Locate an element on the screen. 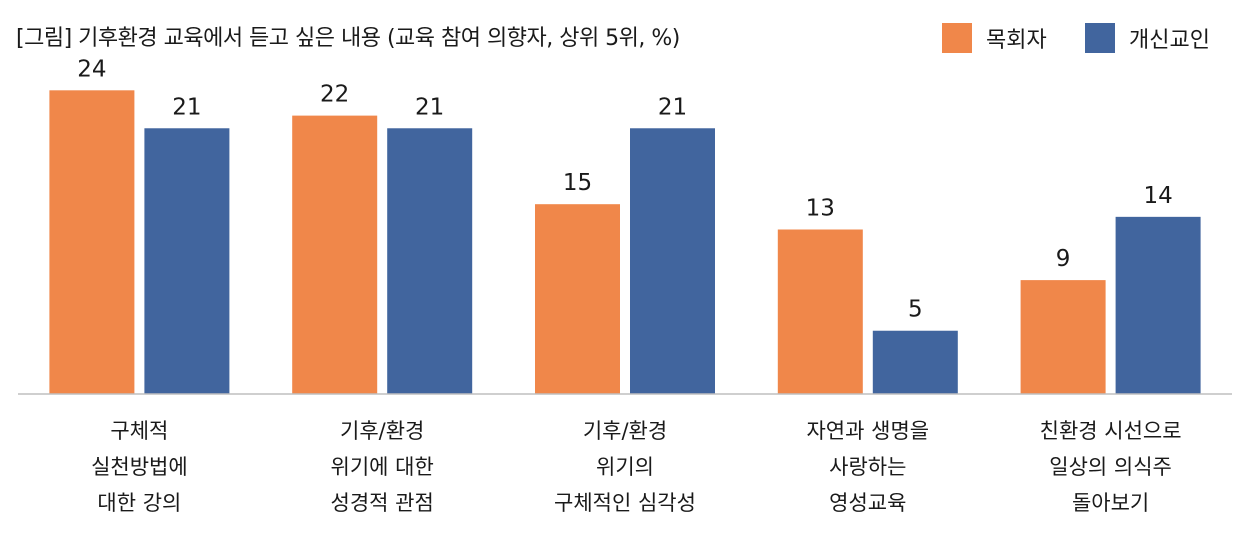 The width and height of the screenshot is (1250, 552). category-label-4-line-1: 일상의 의식주 is located at coordinates (1110, 467).